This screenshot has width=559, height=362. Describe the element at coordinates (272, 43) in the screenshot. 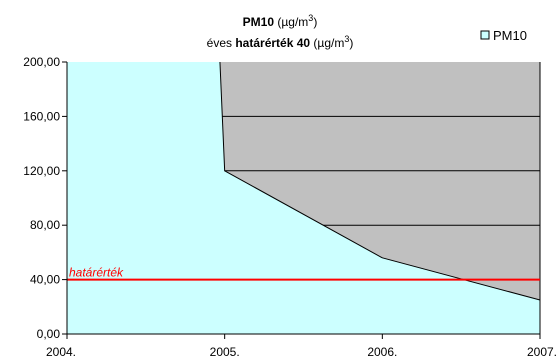

I see `subtitle-bold: határérték 40` at that location.